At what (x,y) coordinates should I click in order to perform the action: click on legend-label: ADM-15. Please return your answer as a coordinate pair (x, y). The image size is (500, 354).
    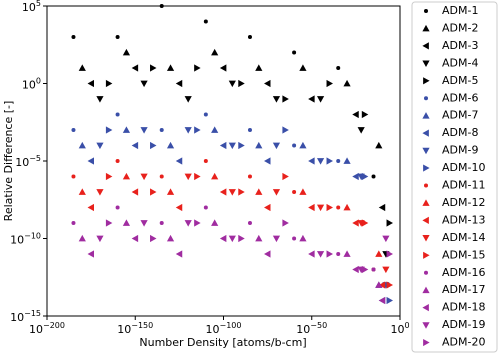
    Looking at the image, I should click on (463, 254).